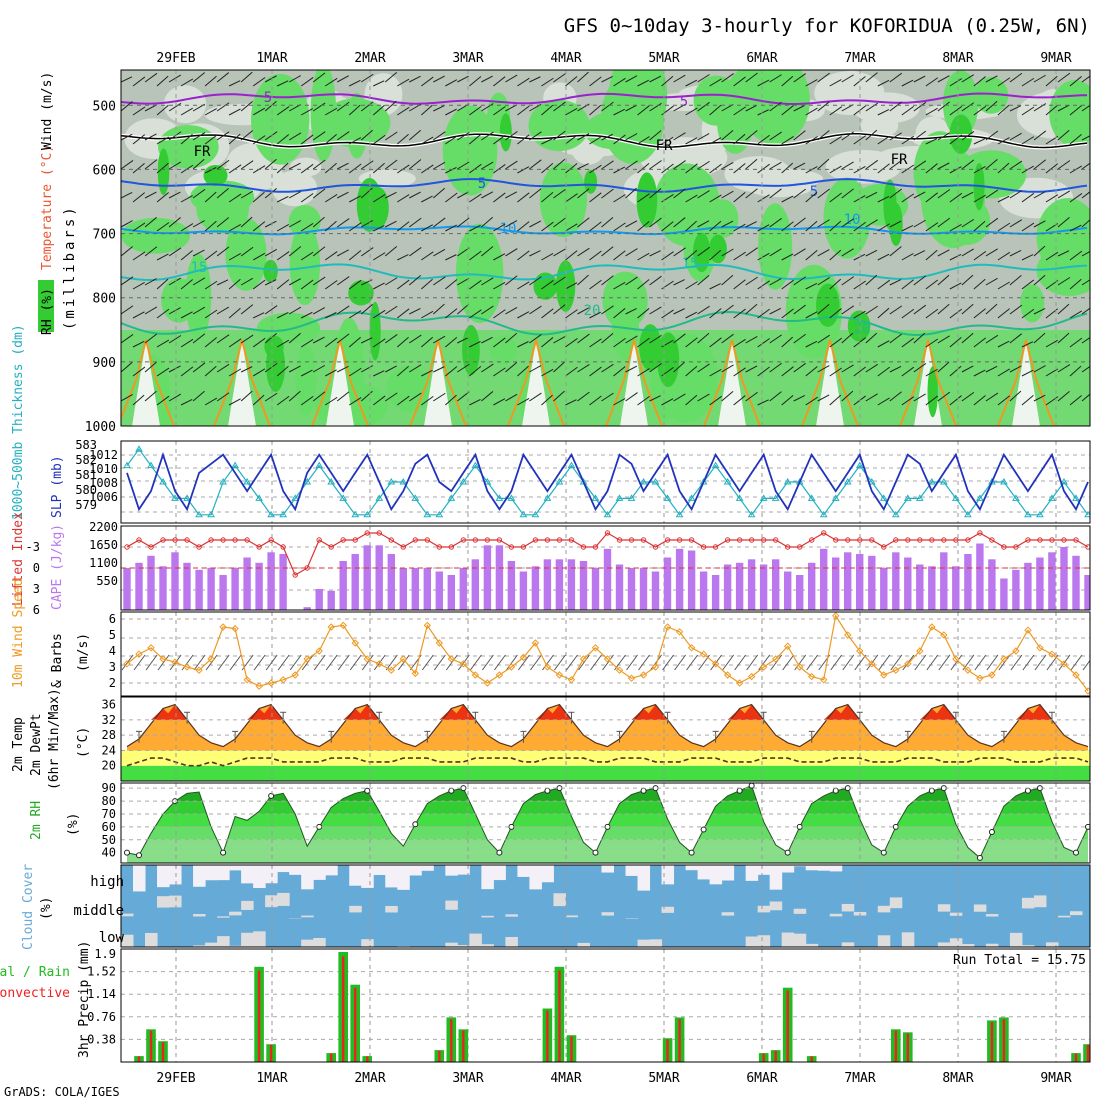 This screenshot has width=1100, height=1100. I want to click on wind10-tick: 2, so click(112, 683).